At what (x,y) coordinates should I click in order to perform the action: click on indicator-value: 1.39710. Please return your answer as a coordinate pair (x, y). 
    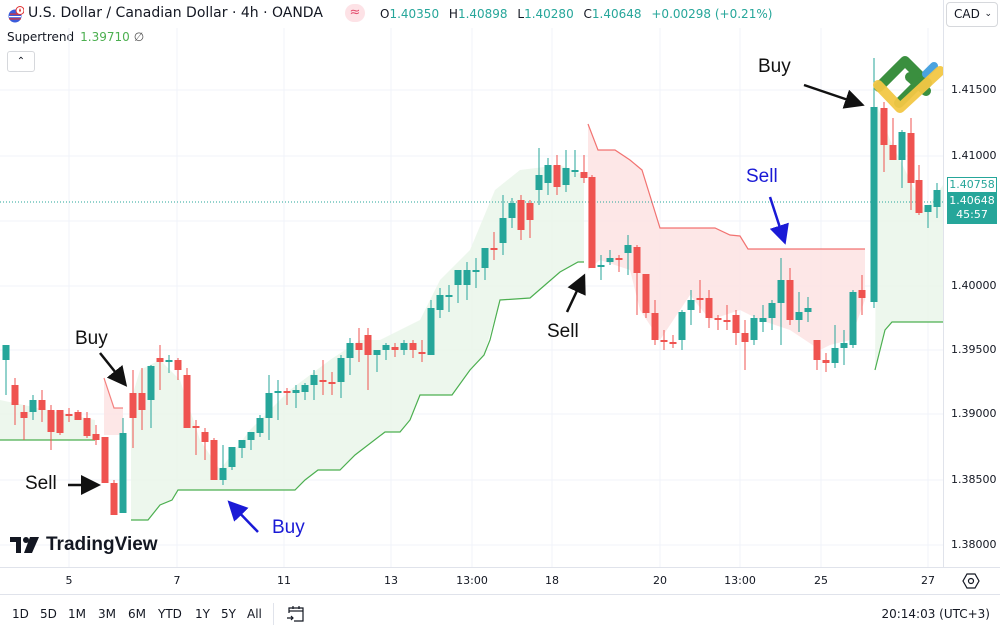
    Looking at the image, I should click on (105, 37).